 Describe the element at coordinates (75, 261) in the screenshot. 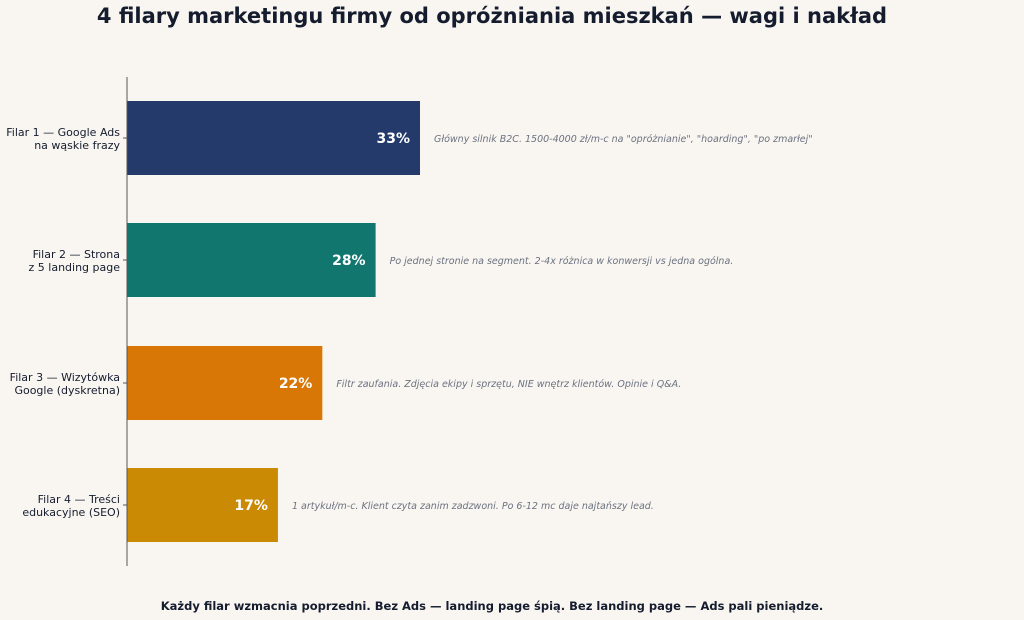

I see `category-label-2: Filar 2 — Strona z 5 landing page` at that location.